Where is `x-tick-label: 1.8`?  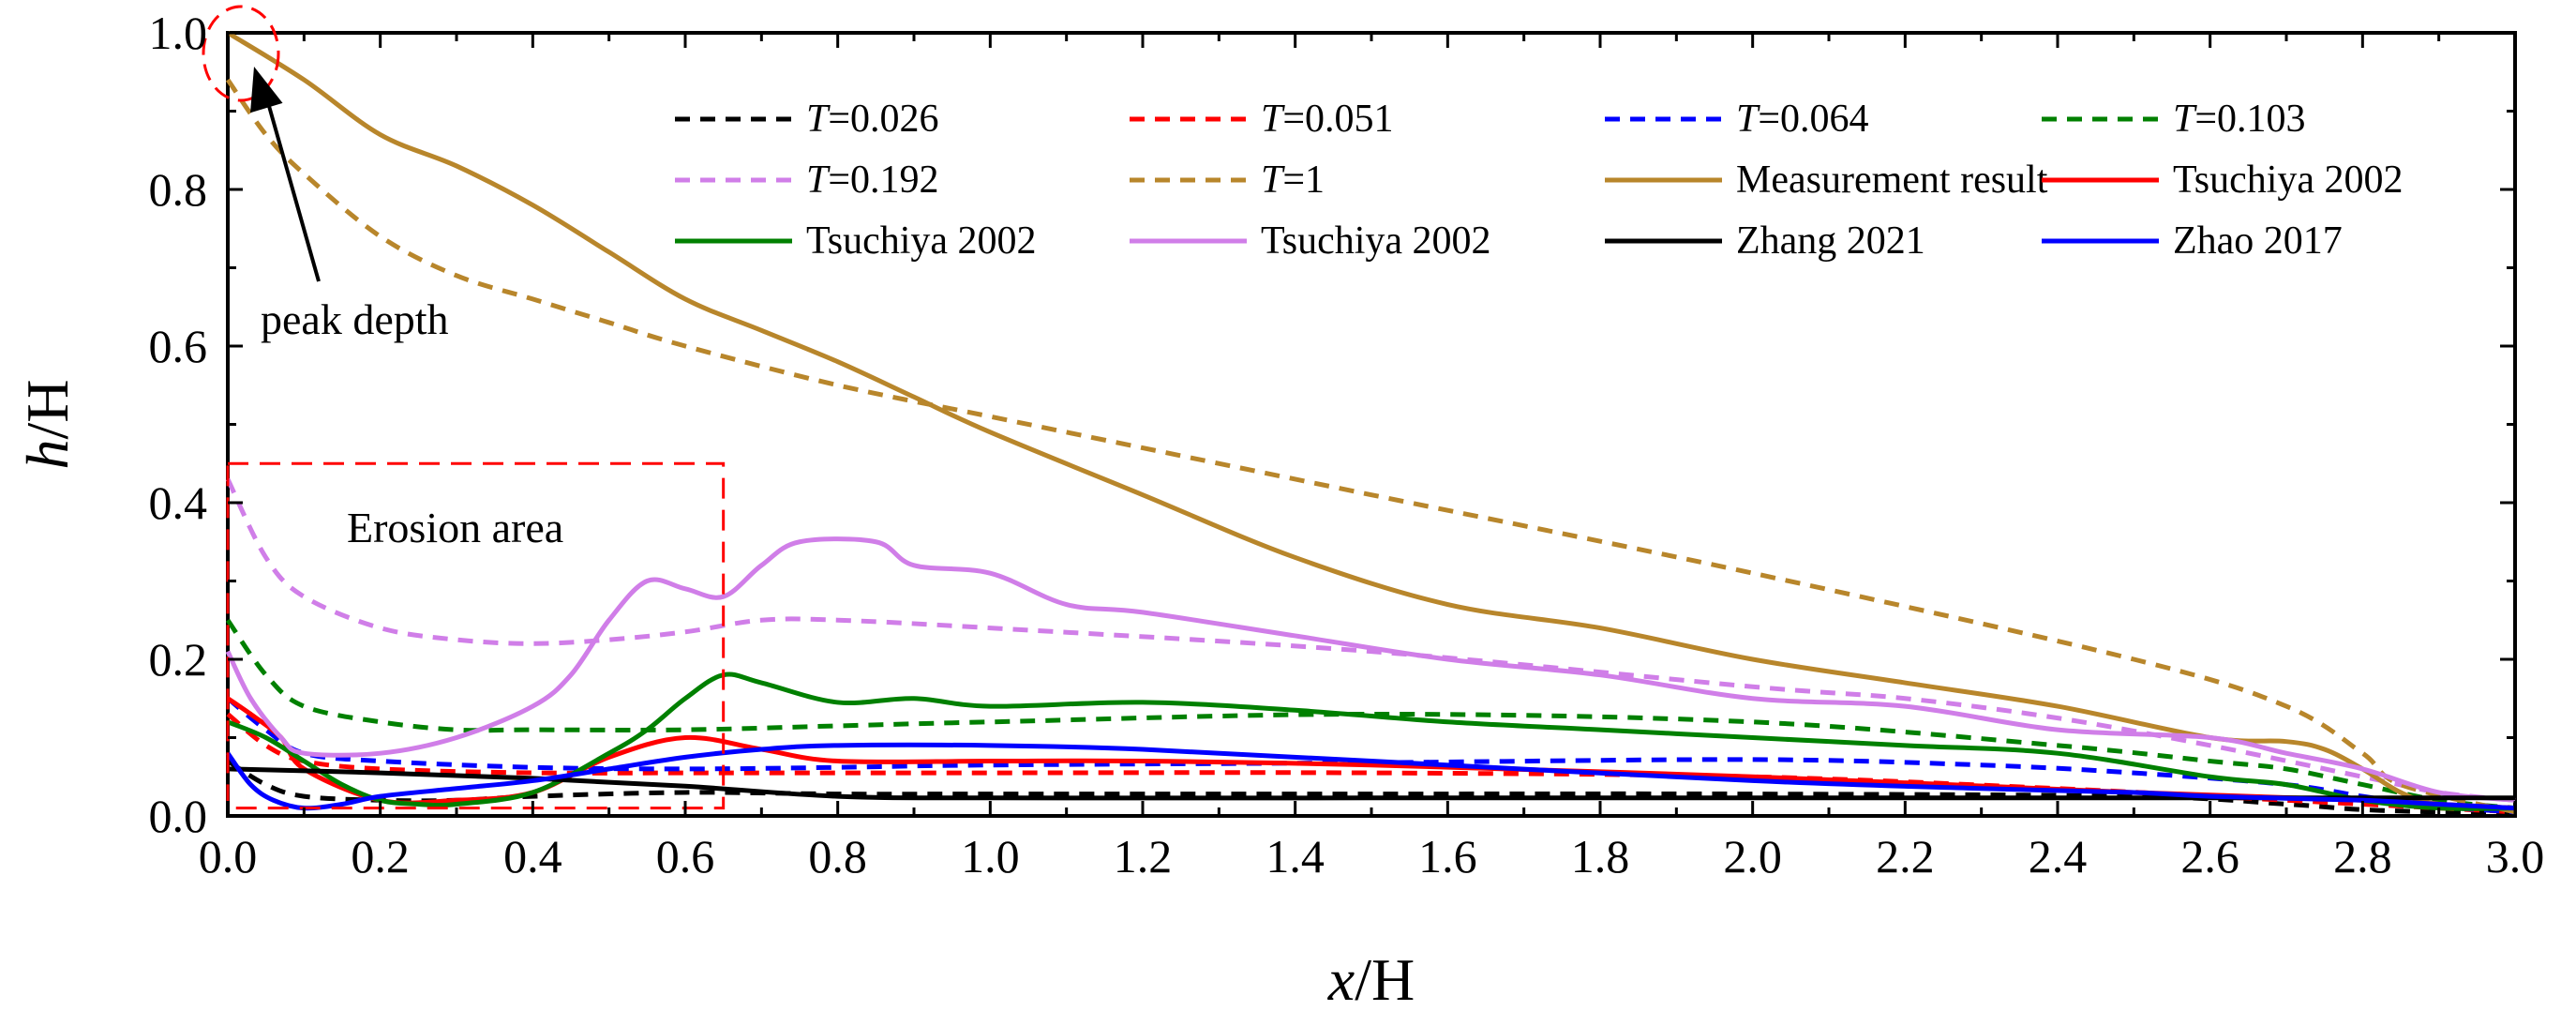 x-tick-label: 1.8 is located at coordinates (1601, 856).